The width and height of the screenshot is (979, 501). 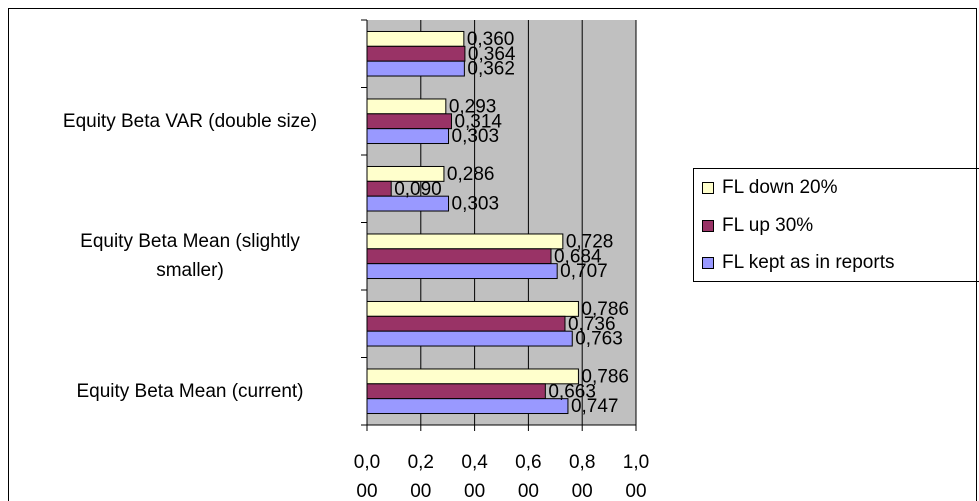 I want to click on value-label: 0,286, so click(x=471, y=174).